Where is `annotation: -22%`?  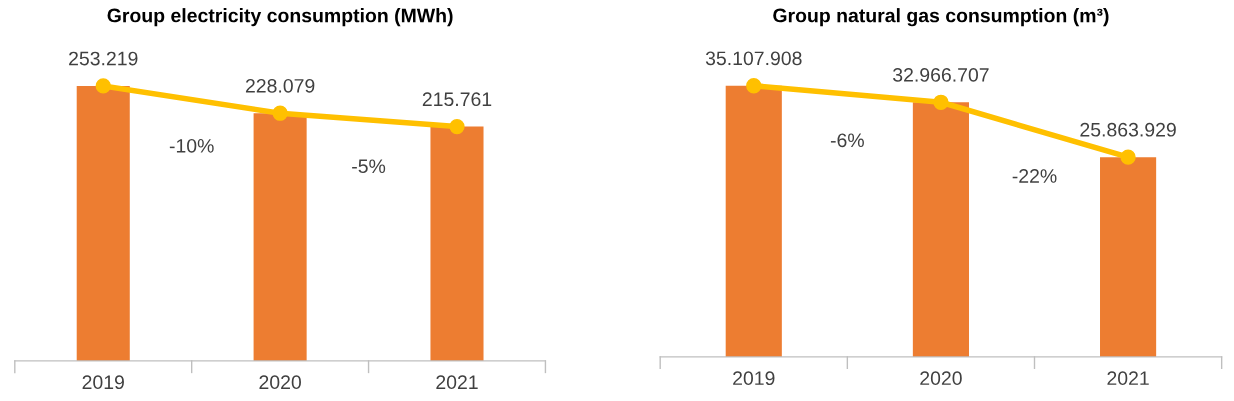
annotation: -22% is located at coordinates (1034, 176).